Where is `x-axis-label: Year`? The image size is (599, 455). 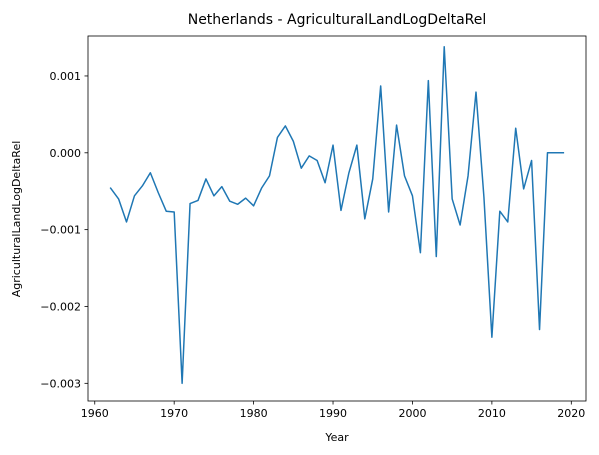
x-axis-label: Year is located at coordinates (336, 437).